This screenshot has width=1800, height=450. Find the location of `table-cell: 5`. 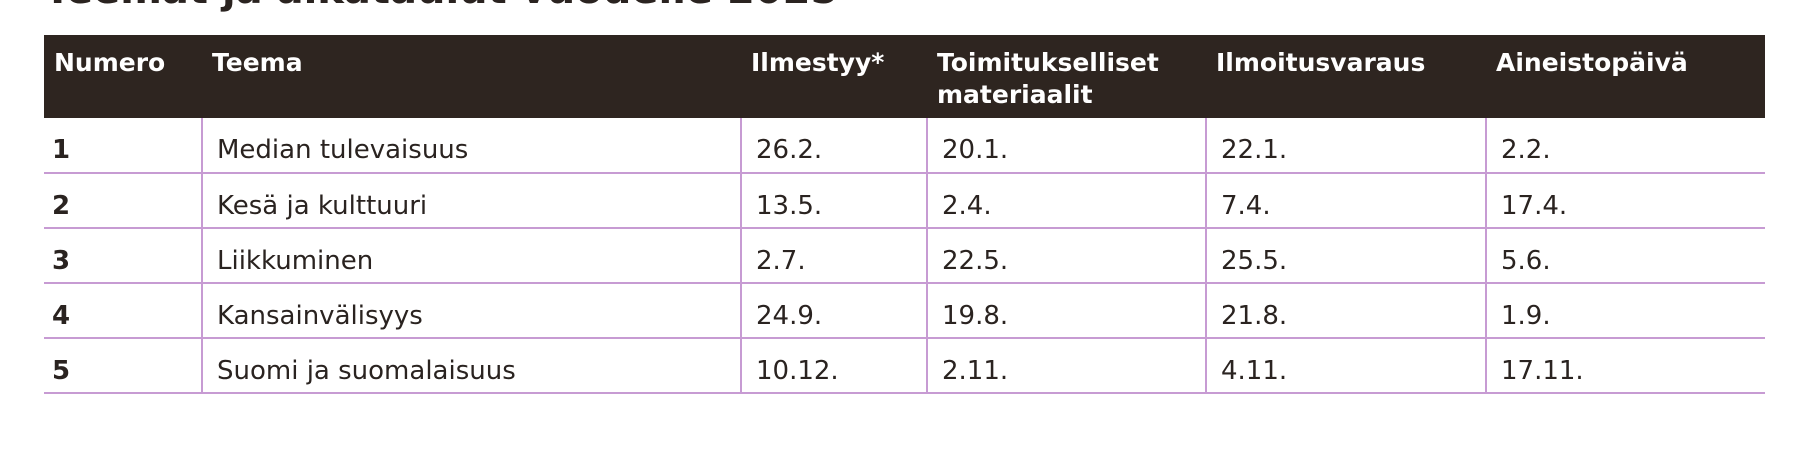

table-cell: 5 is located at coordinates (123, 366).